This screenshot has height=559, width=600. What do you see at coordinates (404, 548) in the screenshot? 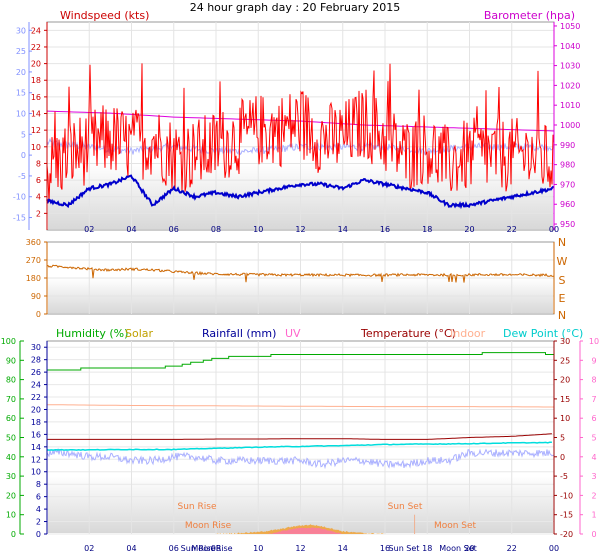
I see `bottom-sun-set-label: Sun Set` at bounding box center [404, 548].